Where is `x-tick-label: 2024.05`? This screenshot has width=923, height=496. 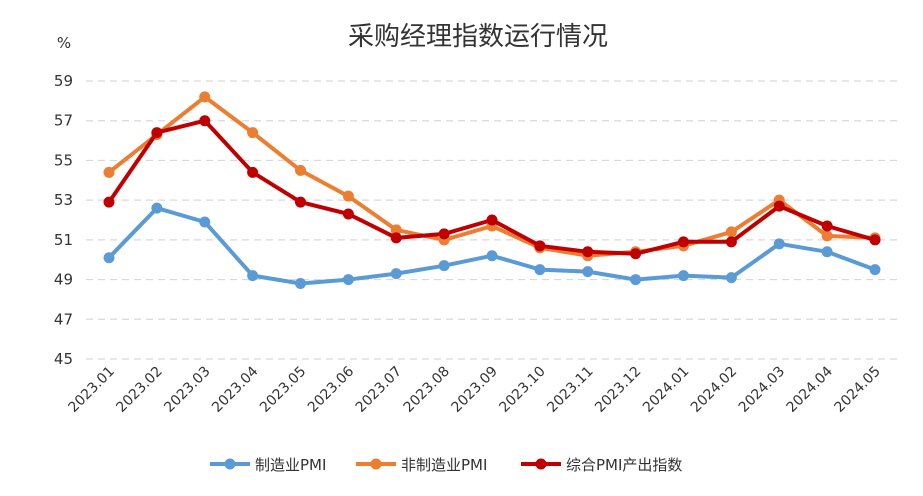 x-tick-label: 2024.05 is located at coordinates (858, 390).